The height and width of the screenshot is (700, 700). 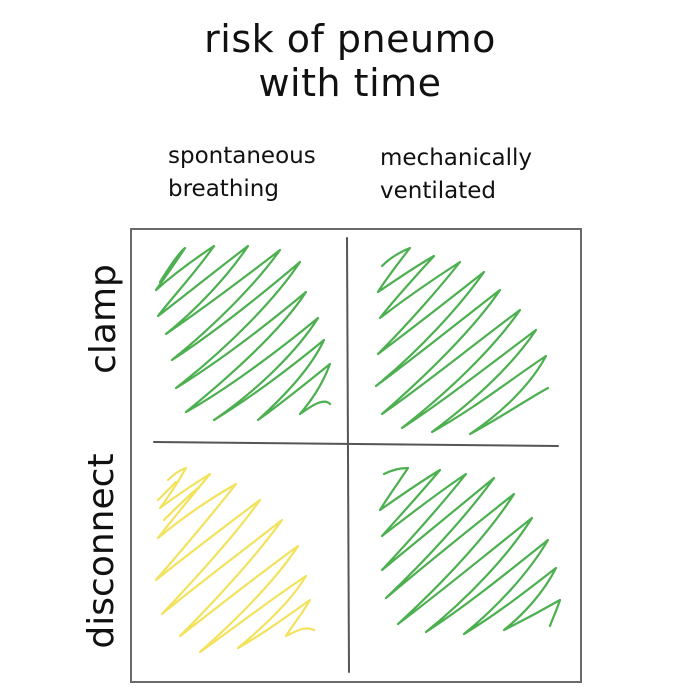 I want to click on title-line-1: risk of pneumo, so click(x=350, y=39).